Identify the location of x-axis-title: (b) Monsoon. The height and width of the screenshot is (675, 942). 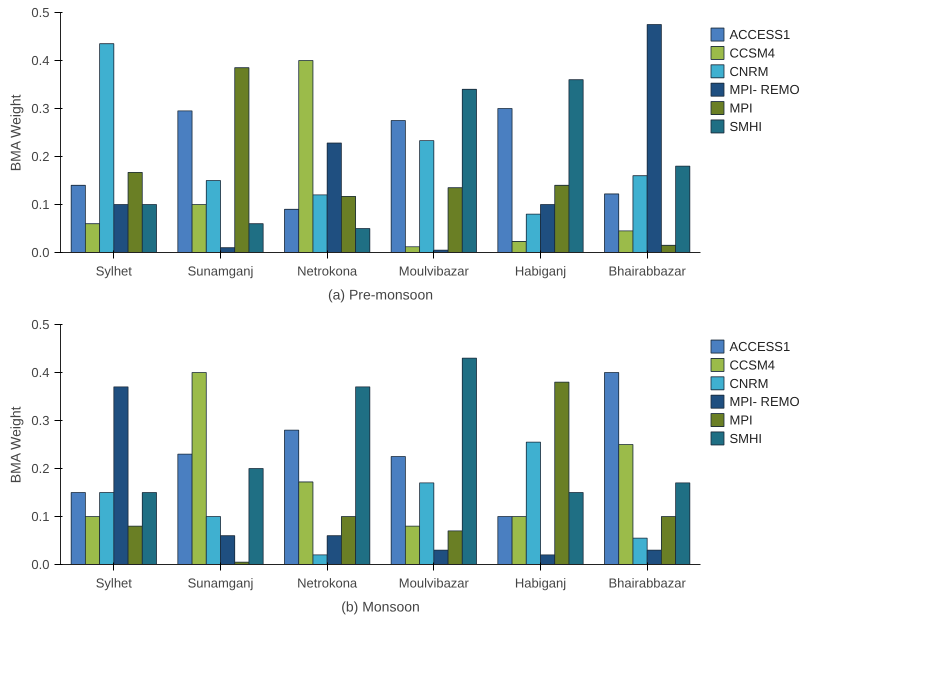
(380, 606).